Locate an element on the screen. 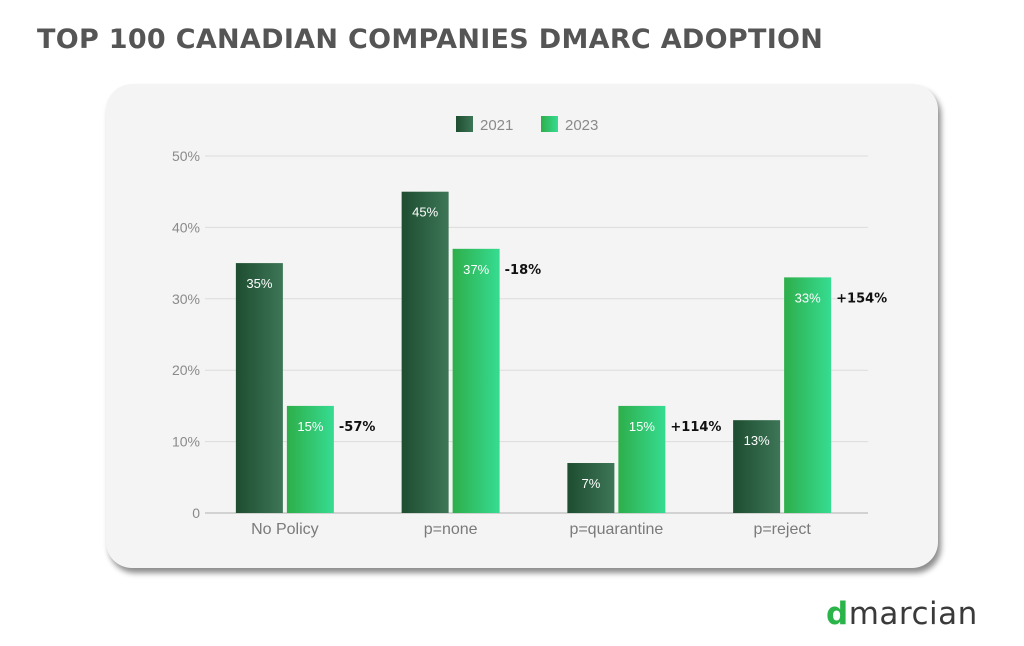 The image size is (1024, 646). bar-value-label: 37% is located at coordinates (476, 269).